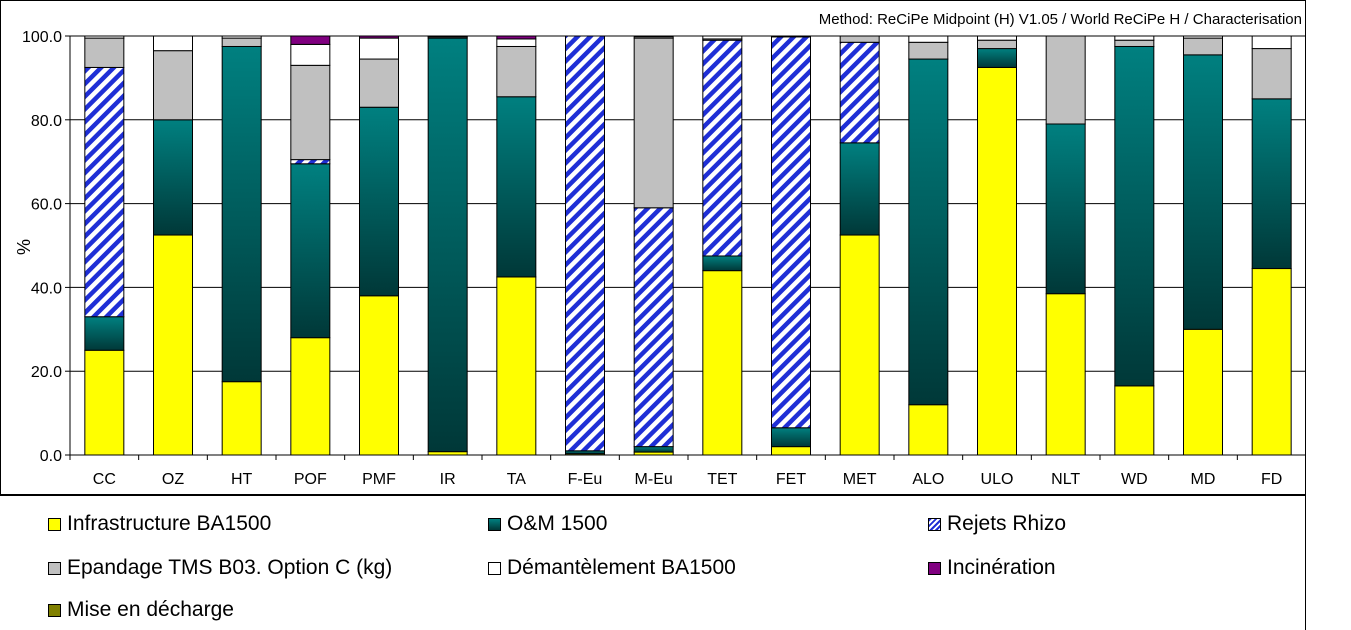 This screenshot has width=1351, height=630. What do you see at coordinates (1134, 479) in the screenshot?
I see `x-tick-label: WD` at bounding box center [1134, 479].